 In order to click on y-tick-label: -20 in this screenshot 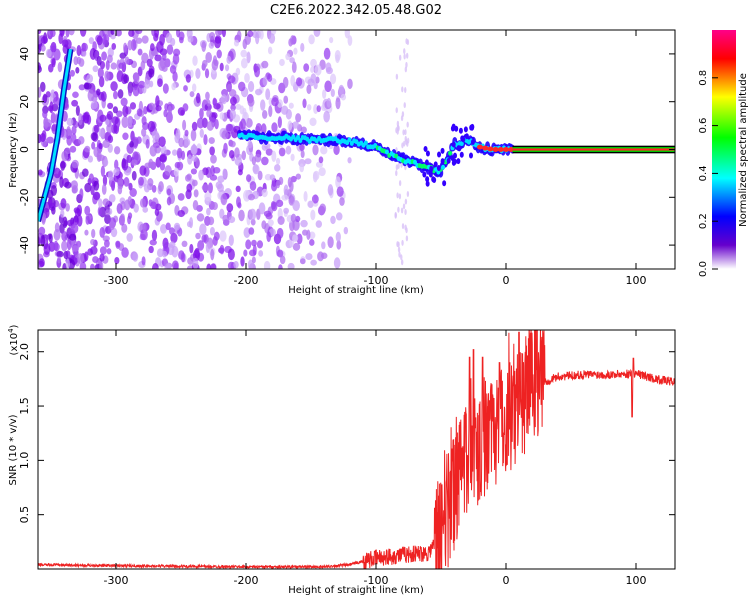, I will do `click(24, 197)`.